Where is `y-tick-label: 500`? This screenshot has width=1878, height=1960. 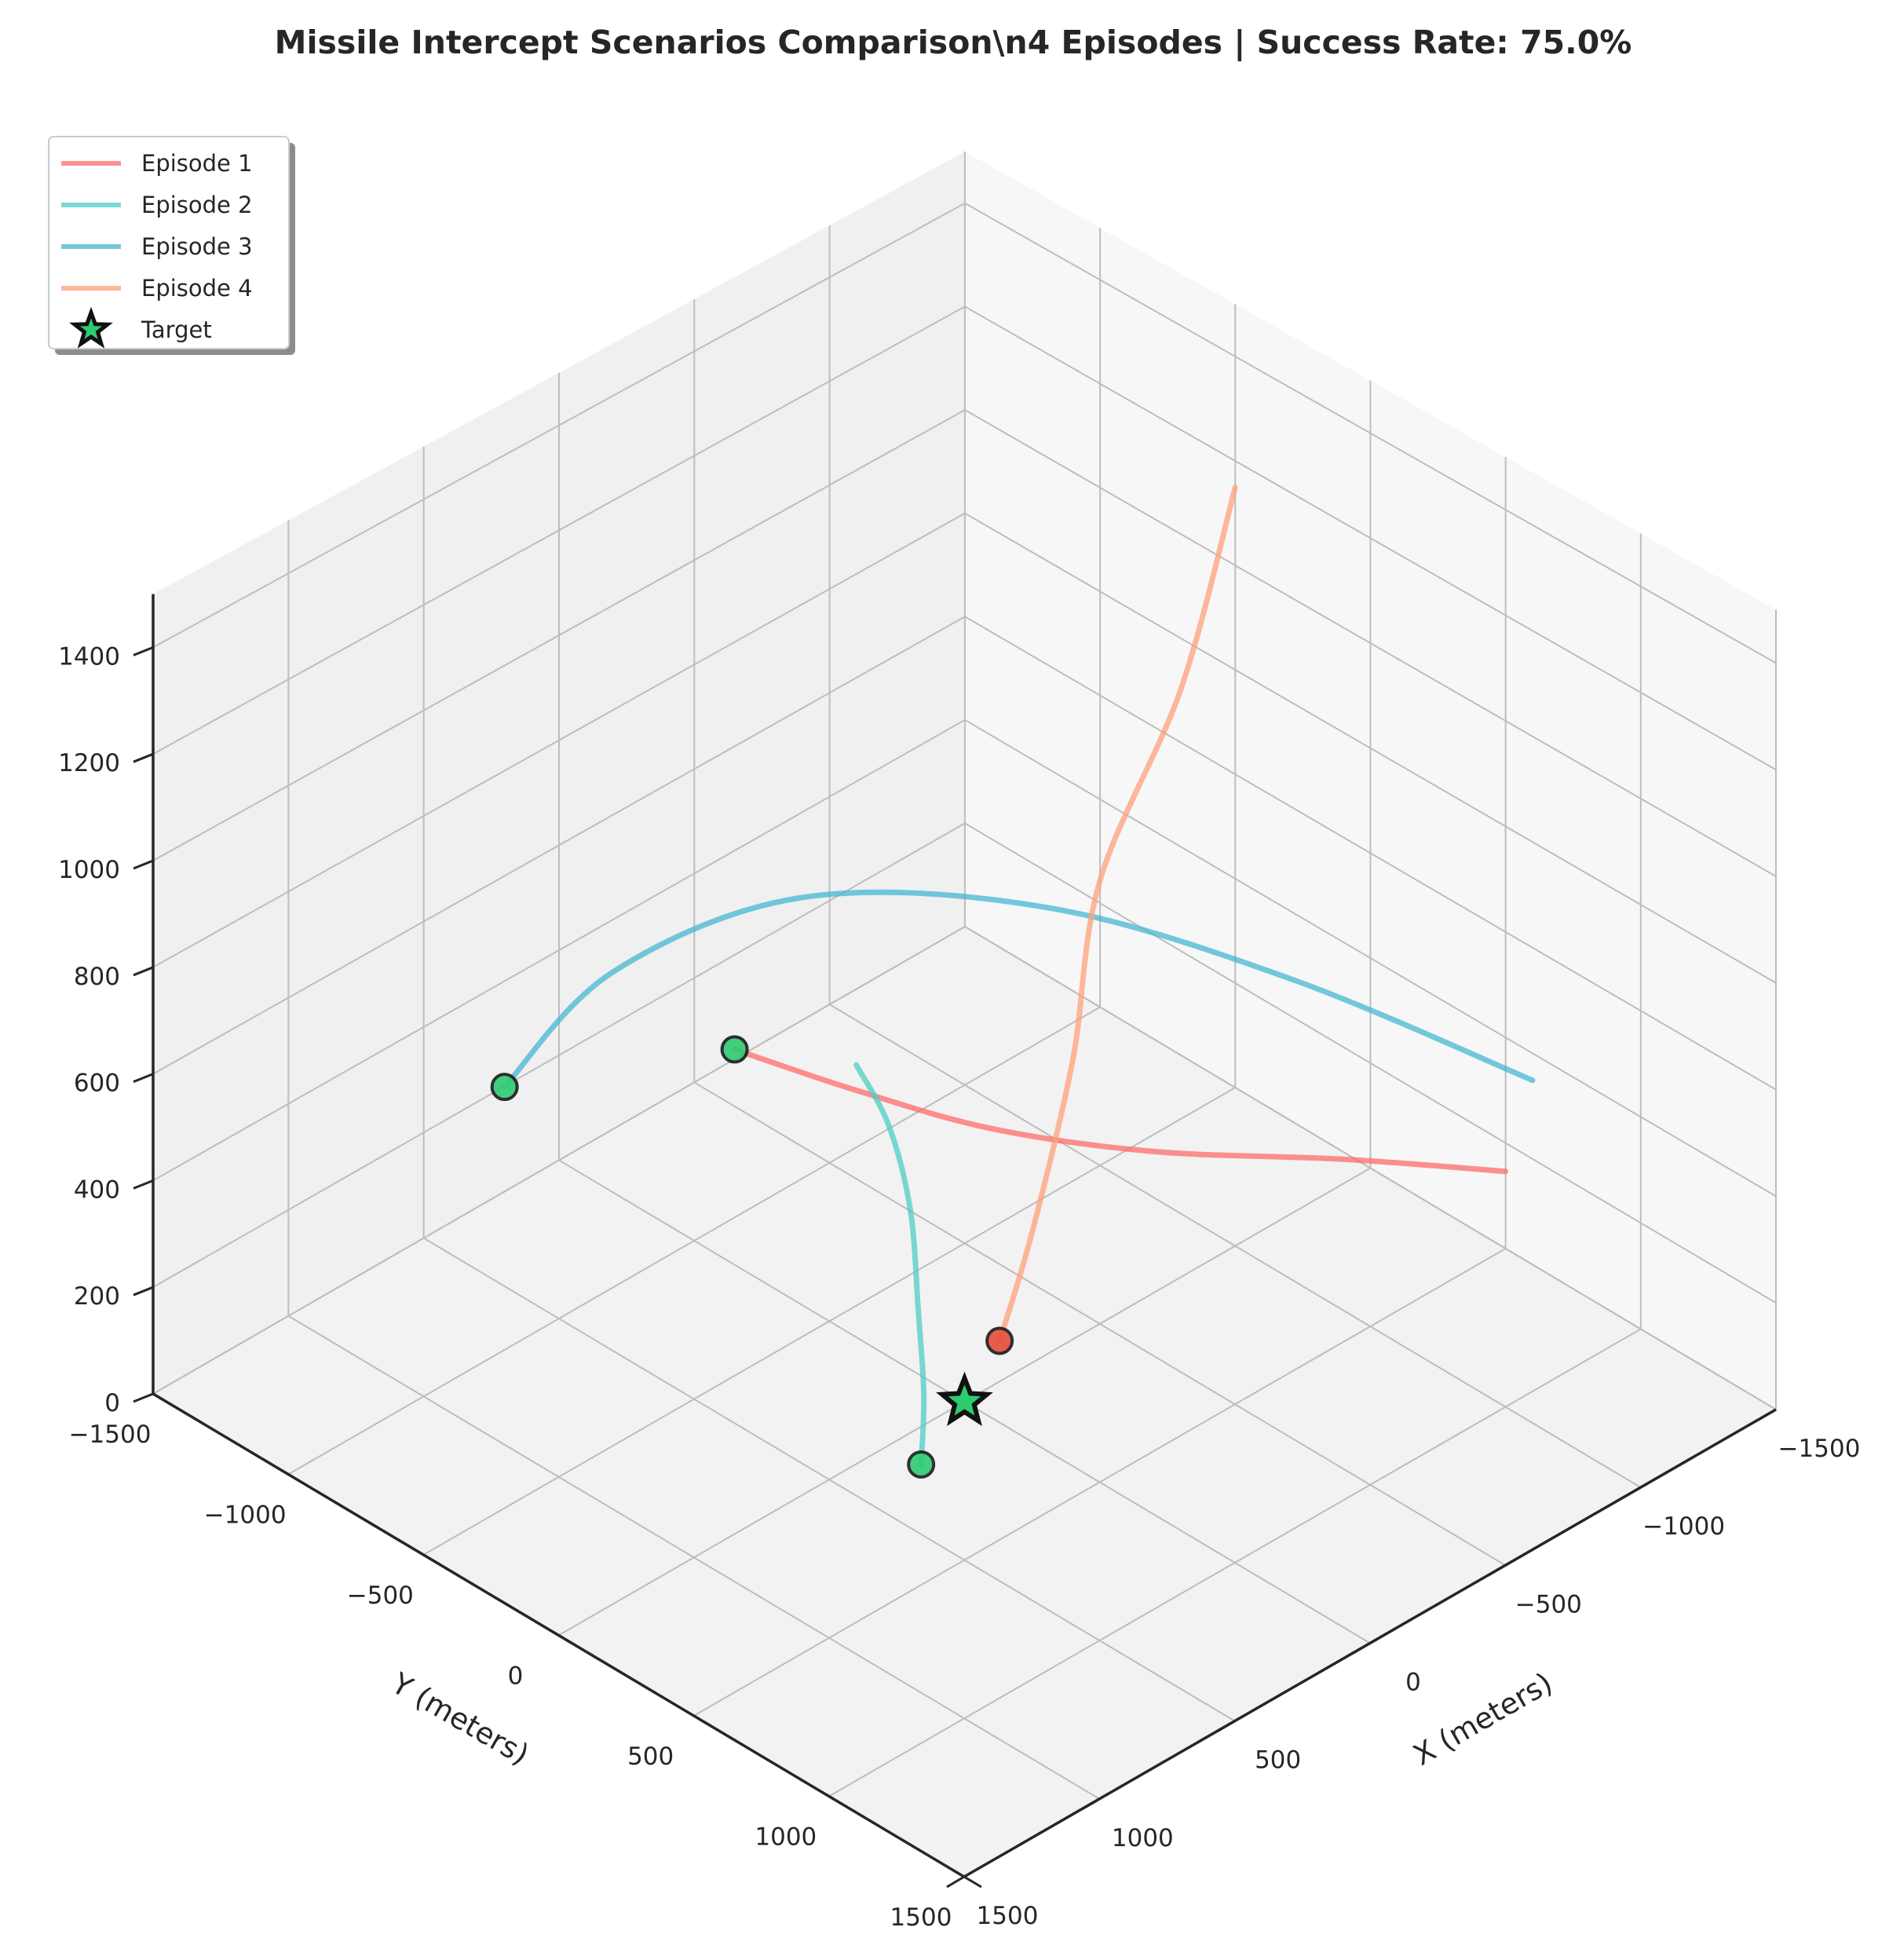 y-tick-label: 500 is located at coordinates (650, 1756).